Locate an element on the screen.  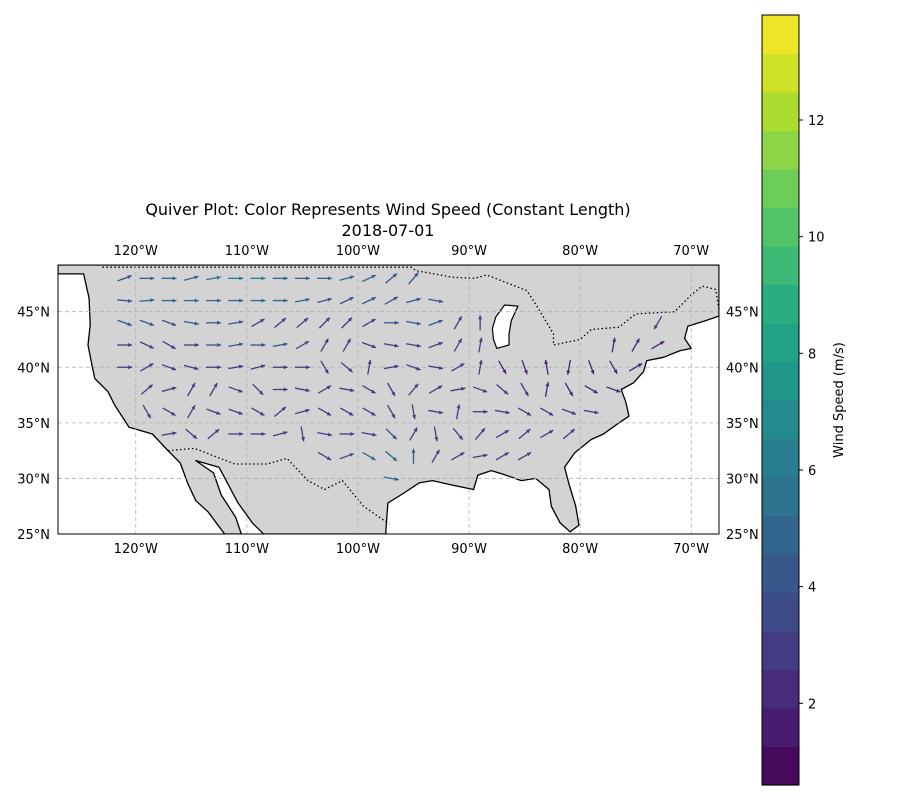
mexico-border is located at coordinates (278, 486).